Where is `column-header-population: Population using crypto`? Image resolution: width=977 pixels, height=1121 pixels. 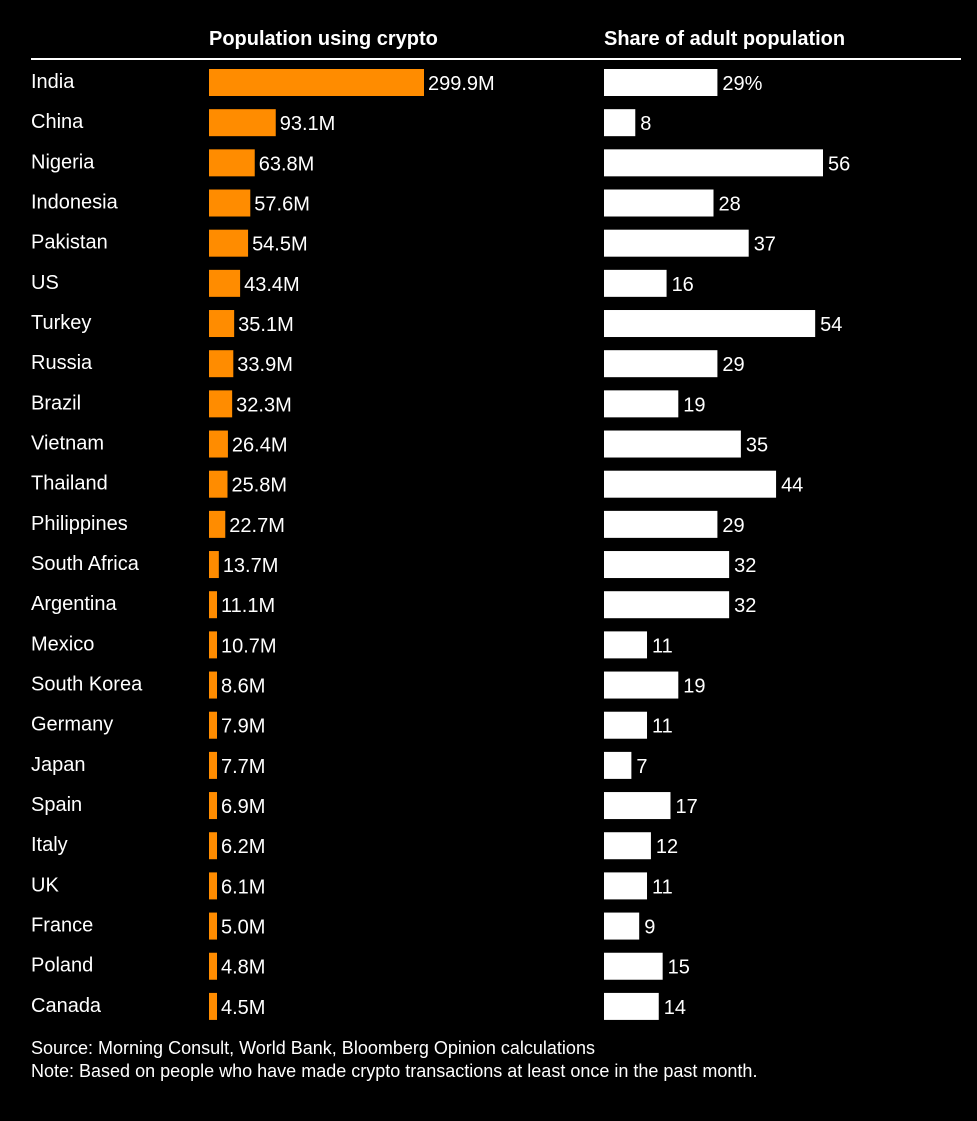
column-header-population: Population using crypto is located at coordinates (323, 39).